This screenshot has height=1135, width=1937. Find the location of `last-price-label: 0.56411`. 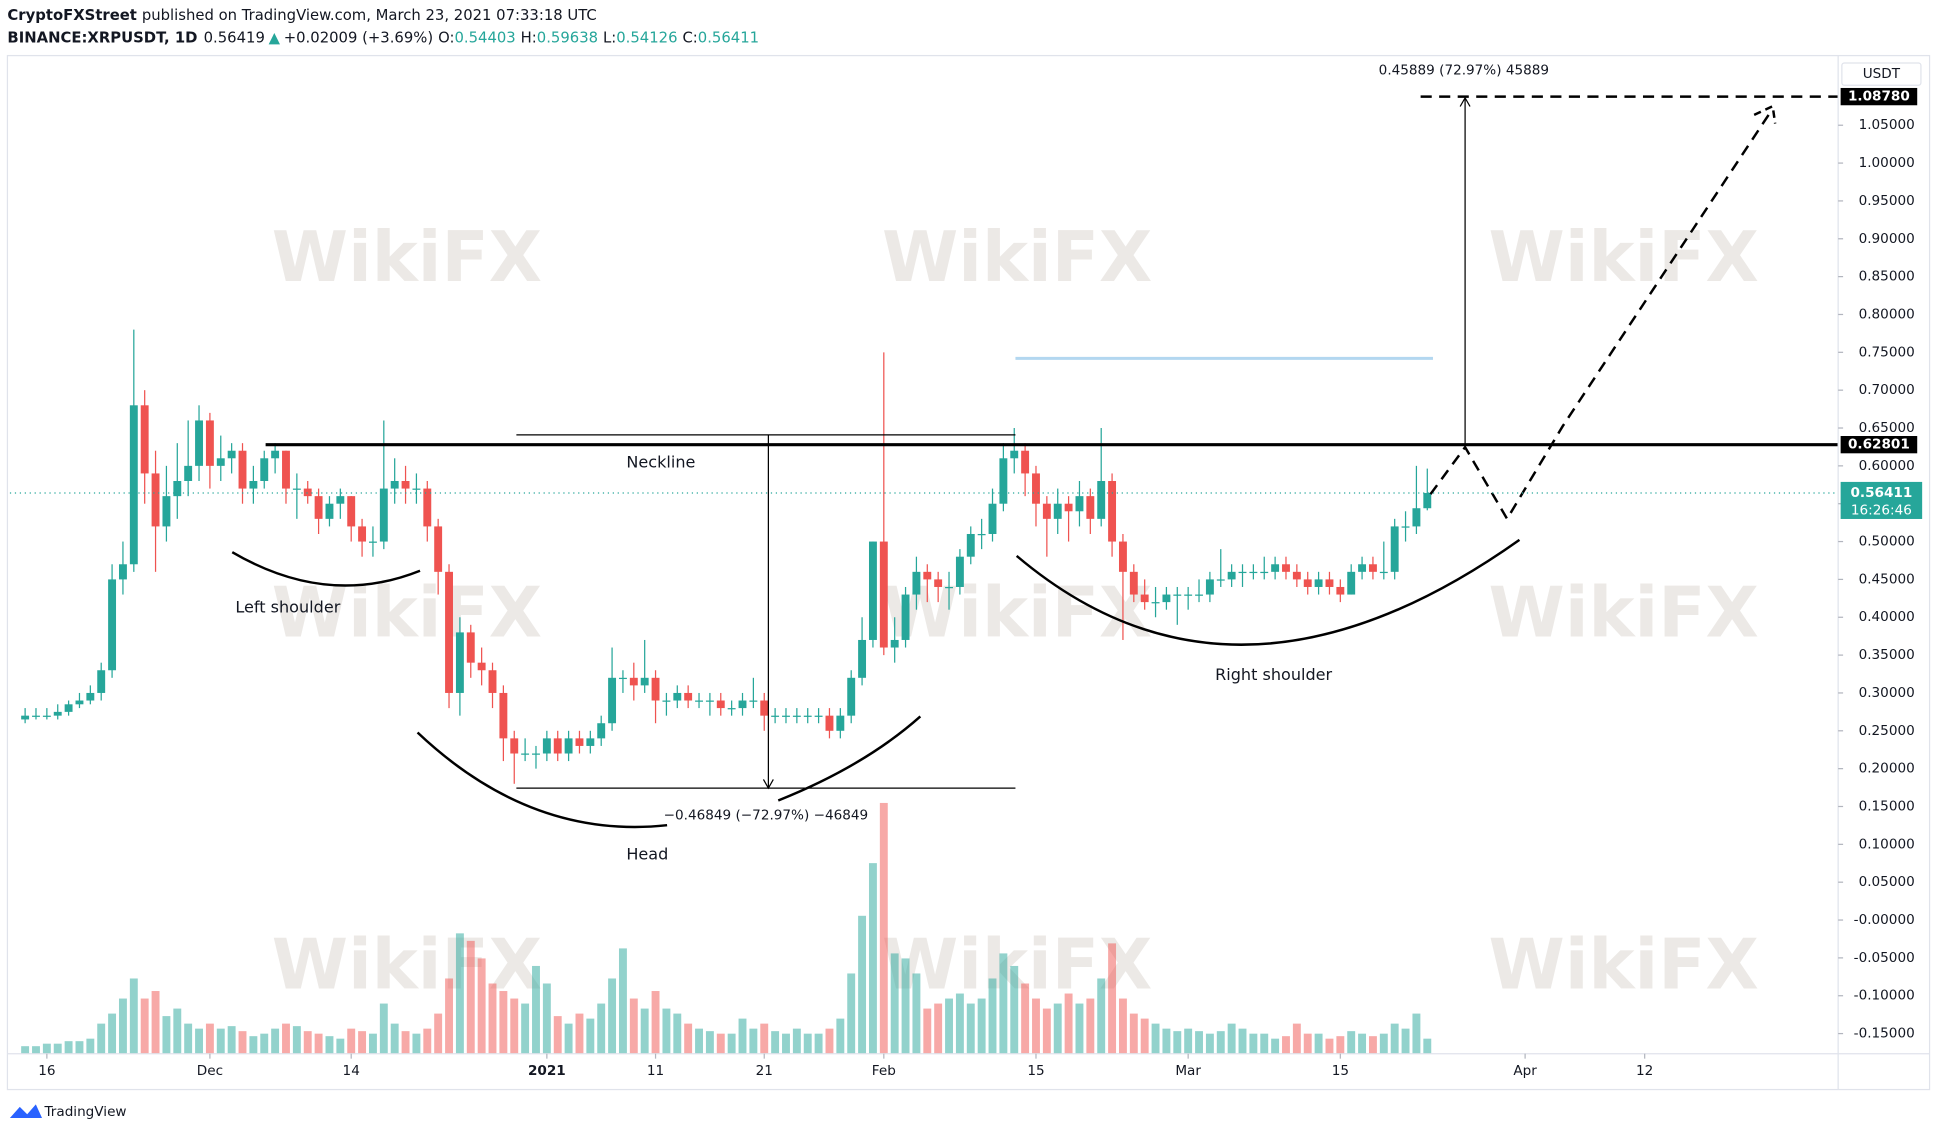

last-price-label: 0.56411 is located at coordinates (1881, 493).